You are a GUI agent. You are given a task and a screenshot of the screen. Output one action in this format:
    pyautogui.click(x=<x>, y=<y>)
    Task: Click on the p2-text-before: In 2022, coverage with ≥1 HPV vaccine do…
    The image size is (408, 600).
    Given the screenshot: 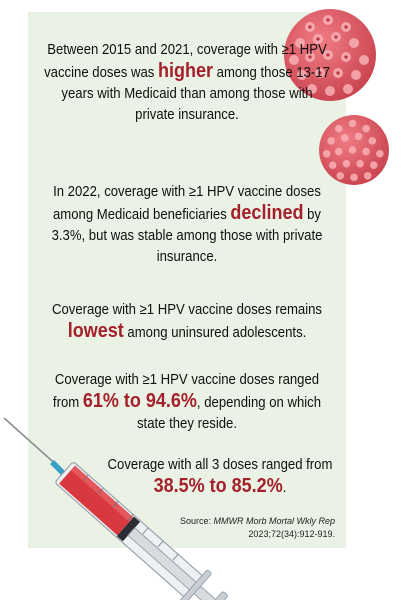 What is the action you would take?
    pyautogui.click(x=186, y=203)
    